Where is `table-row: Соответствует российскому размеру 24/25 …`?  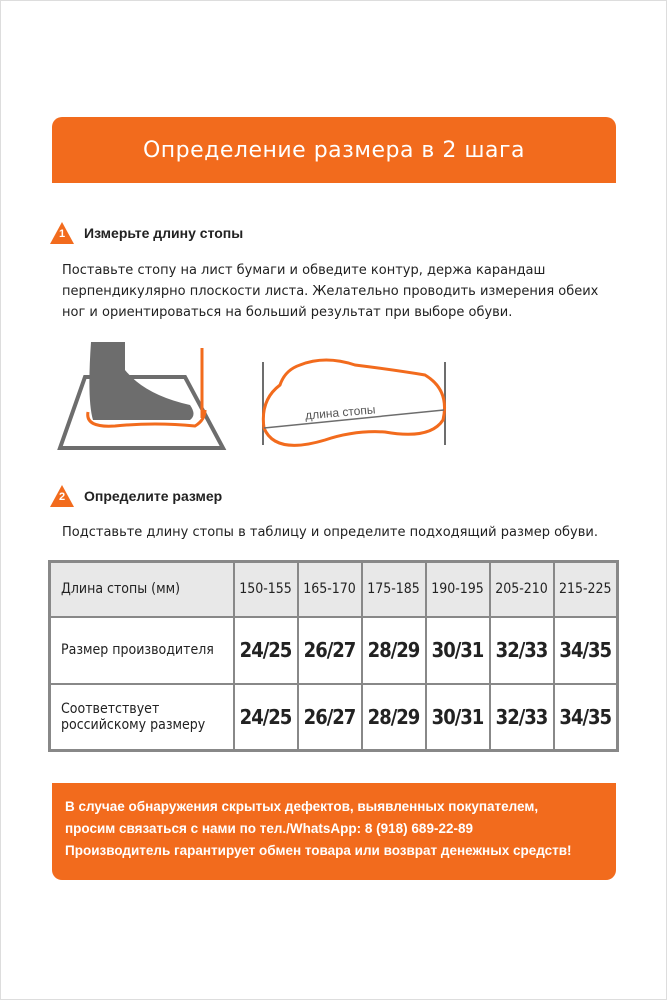
table-row: Соответствует российскому размеру 24/25 … is located at coordinates (333, 717).